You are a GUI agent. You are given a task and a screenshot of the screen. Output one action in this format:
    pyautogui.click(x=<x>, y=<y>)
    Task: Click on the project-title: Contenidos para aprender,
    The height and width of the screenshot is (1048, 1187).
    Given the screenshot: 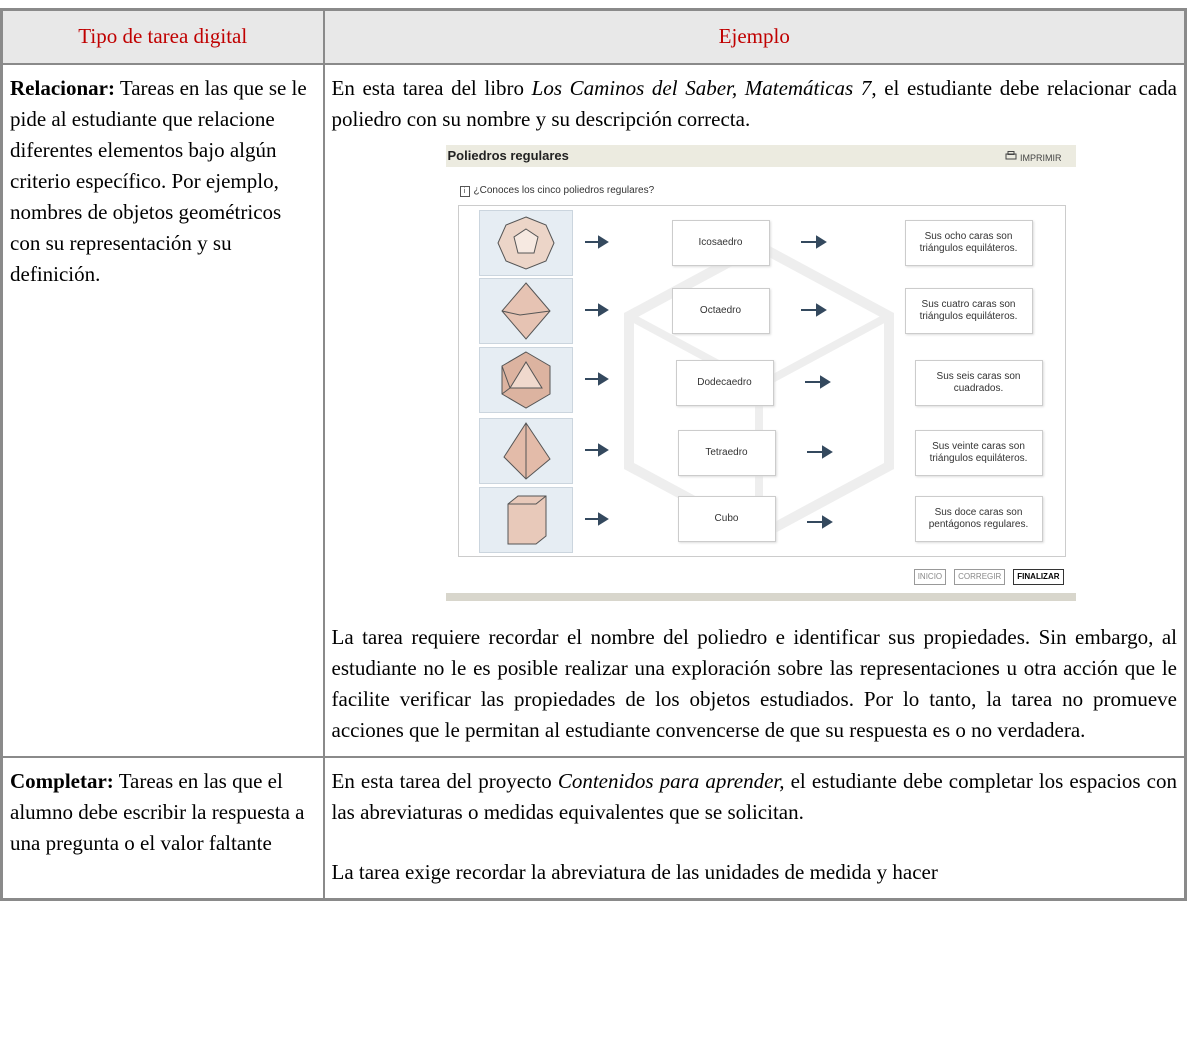 What is the action you would take?
    pyautogui.click(x=671, y=781)
    